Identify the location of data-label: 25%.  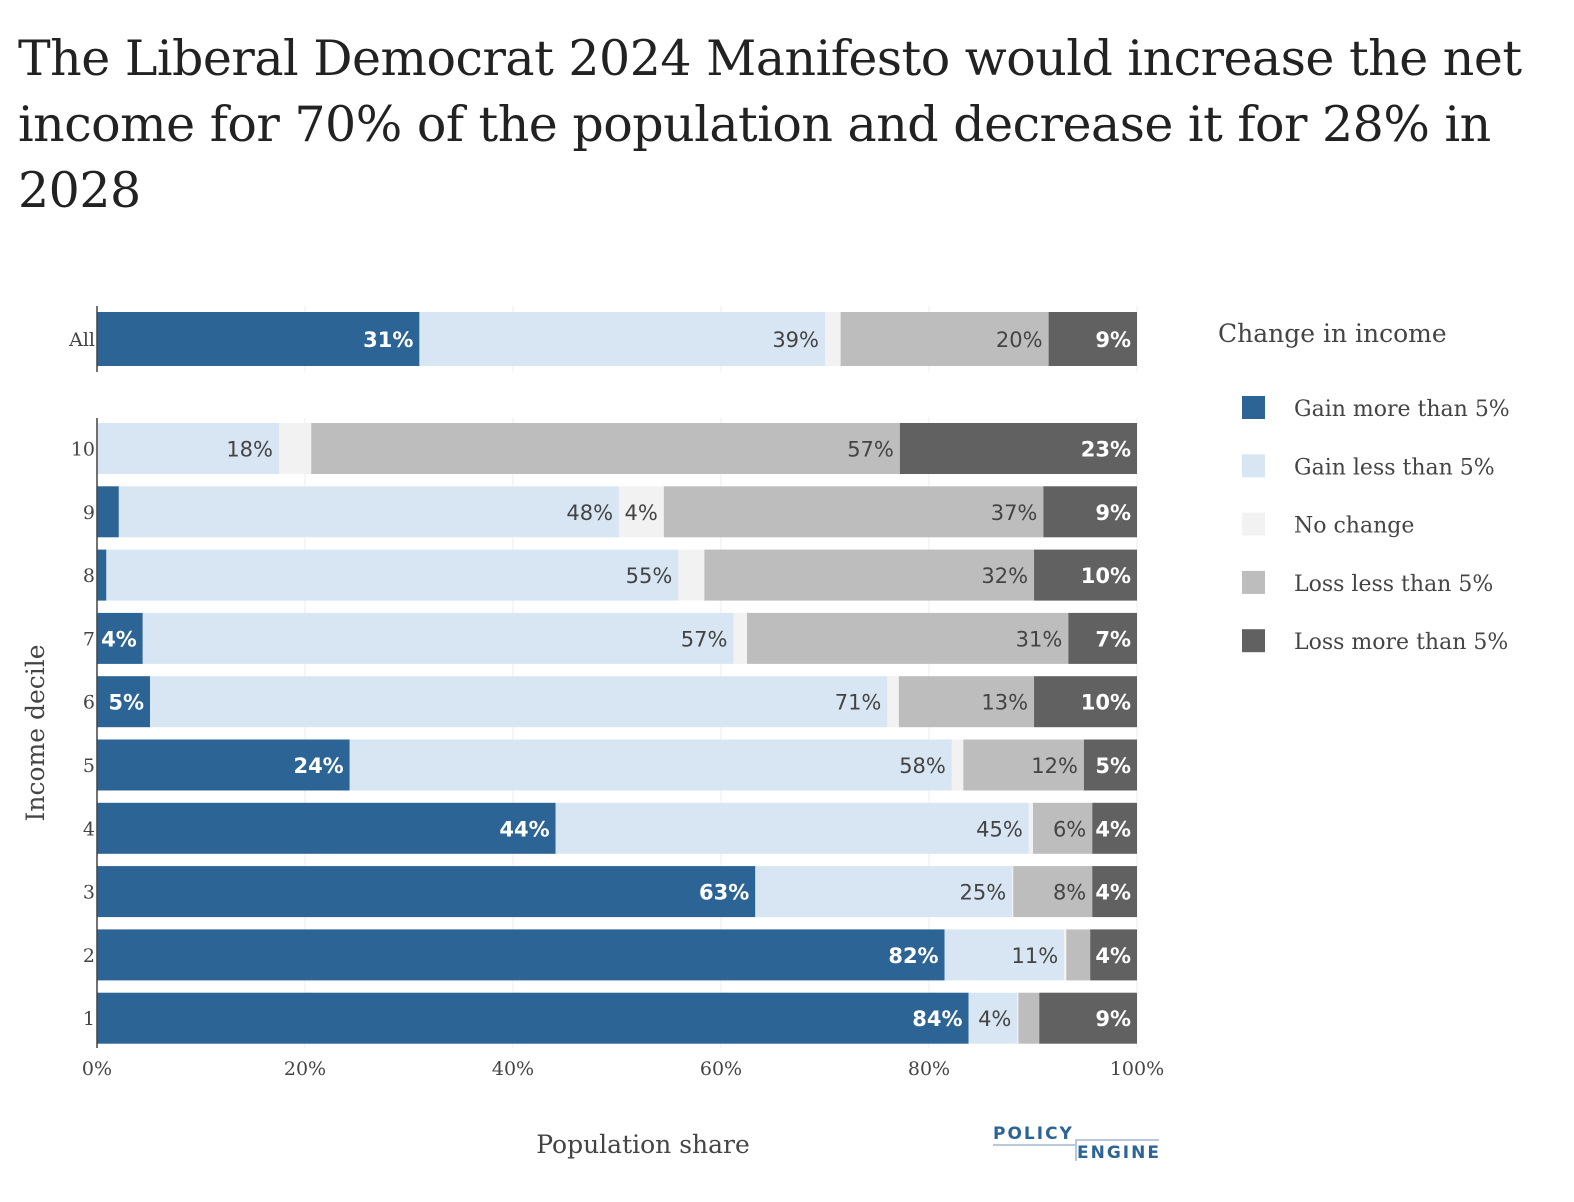
(983, 893).